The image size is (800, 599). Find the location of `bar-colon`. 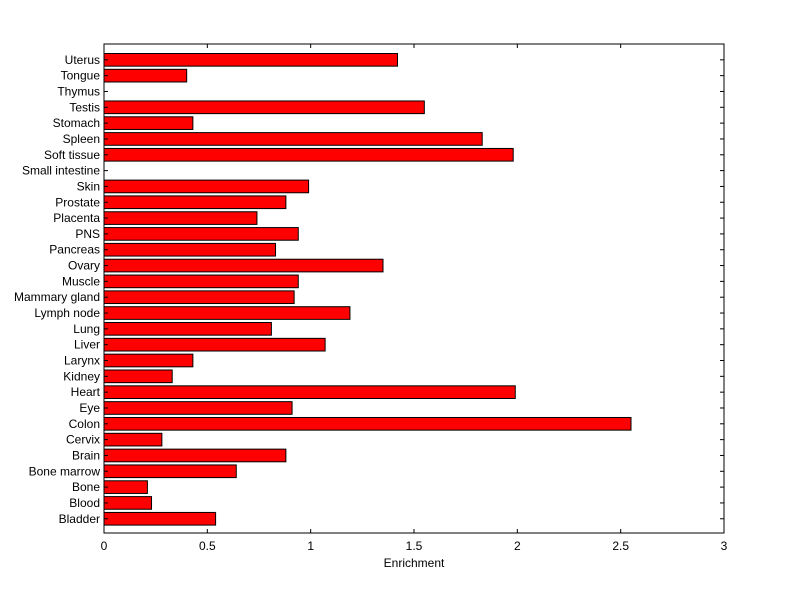

bar-colon is located at coordinates (367, 423).